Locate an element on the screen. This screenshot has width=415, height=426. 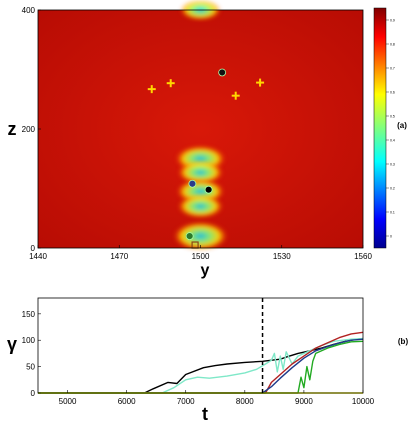
panel-a-label: (a) is located at coordinates (402, 125).